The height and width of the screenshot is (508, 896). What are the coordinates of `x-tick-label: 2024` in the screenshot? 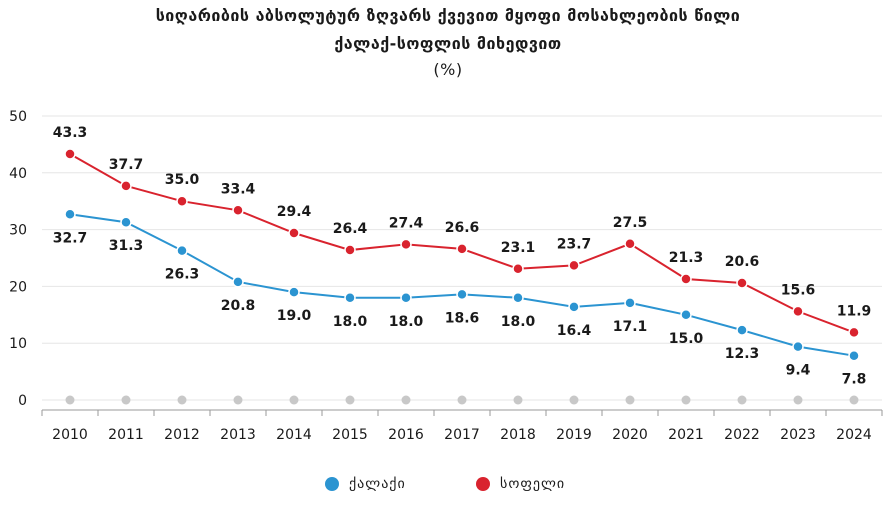 It's located at (854, 435).